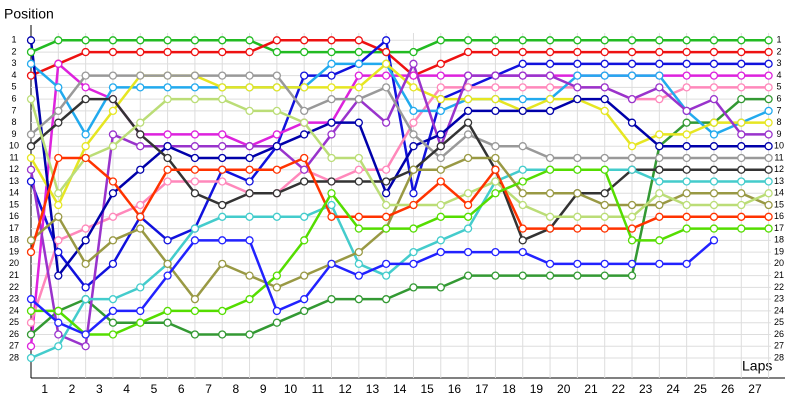 This screenshot has height=400, width=800. What do you see at coordinates (345, 389) in the screenshot?
I see `x-tick-label: 12` at bounding box center [345, 389].